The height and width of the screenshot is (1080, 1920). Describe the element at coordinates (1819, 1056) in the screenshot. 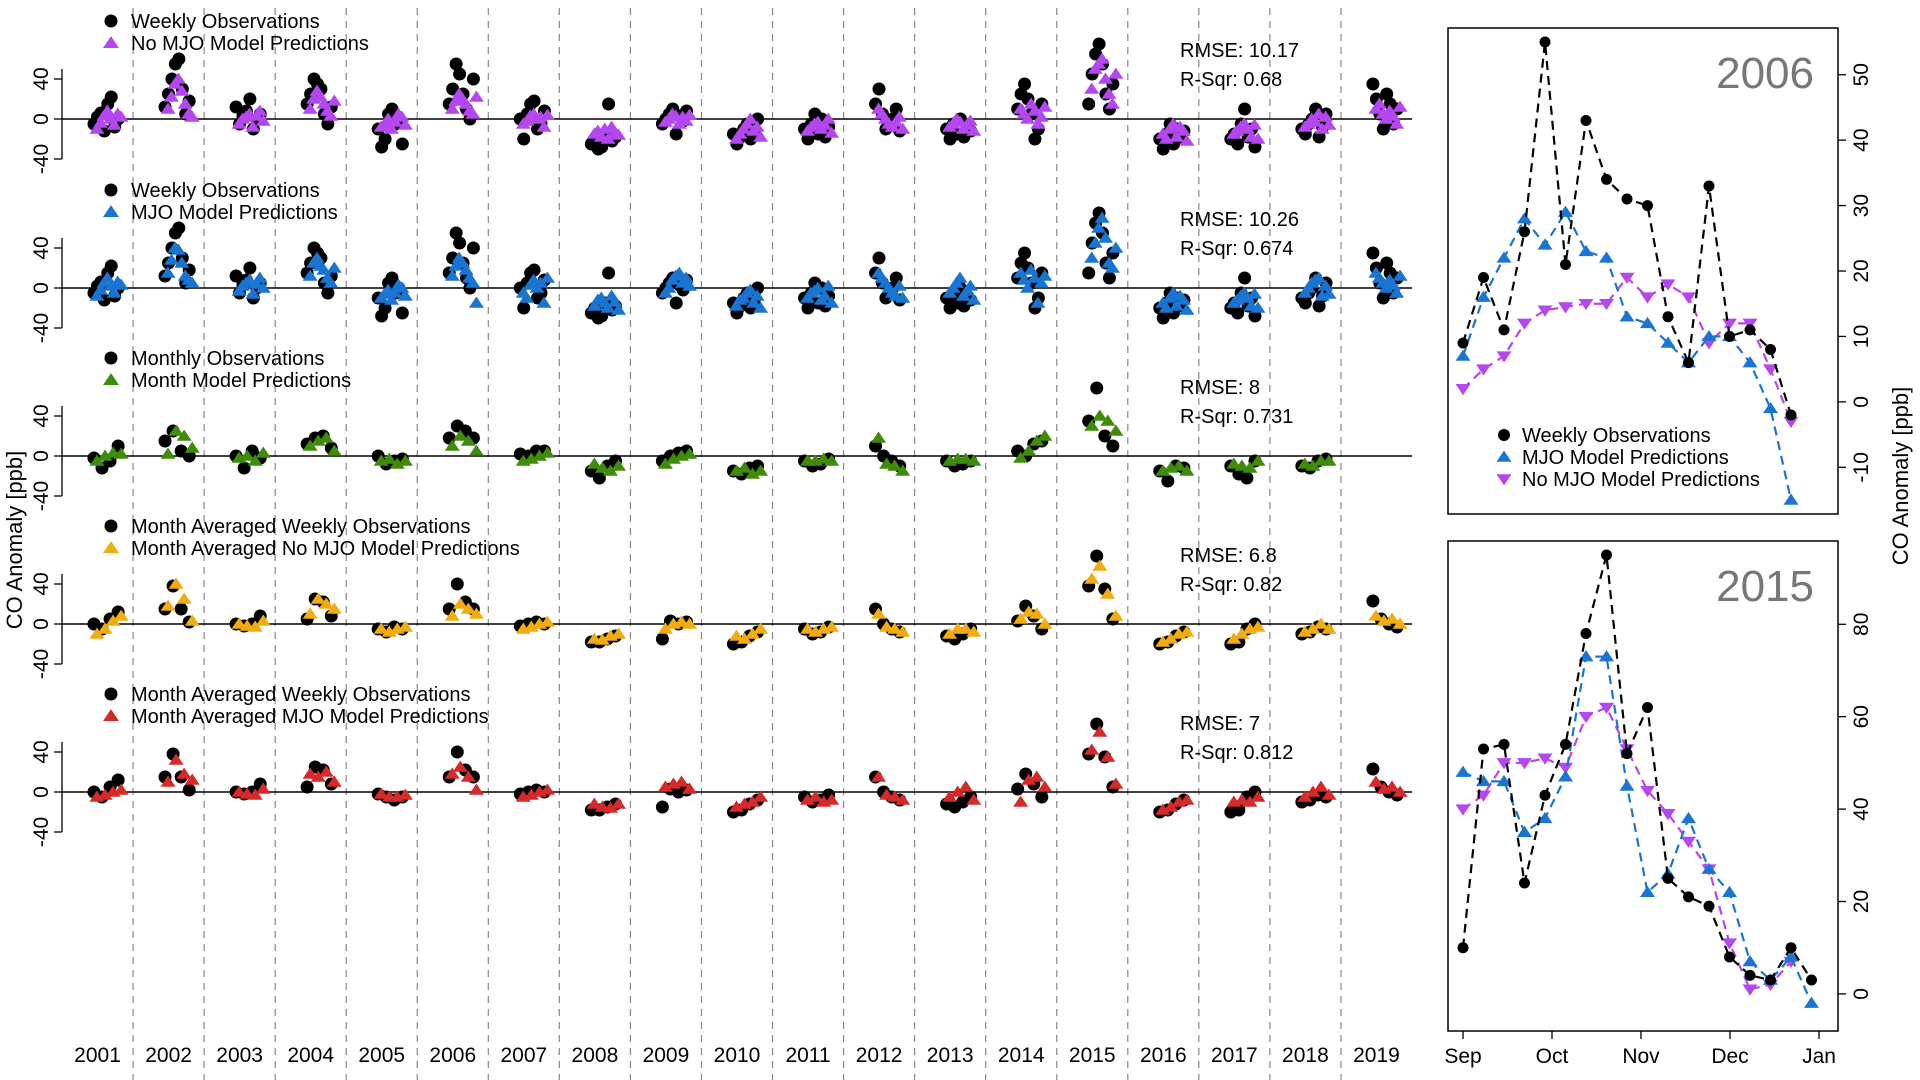

I see `month-label: Jan` at that location.